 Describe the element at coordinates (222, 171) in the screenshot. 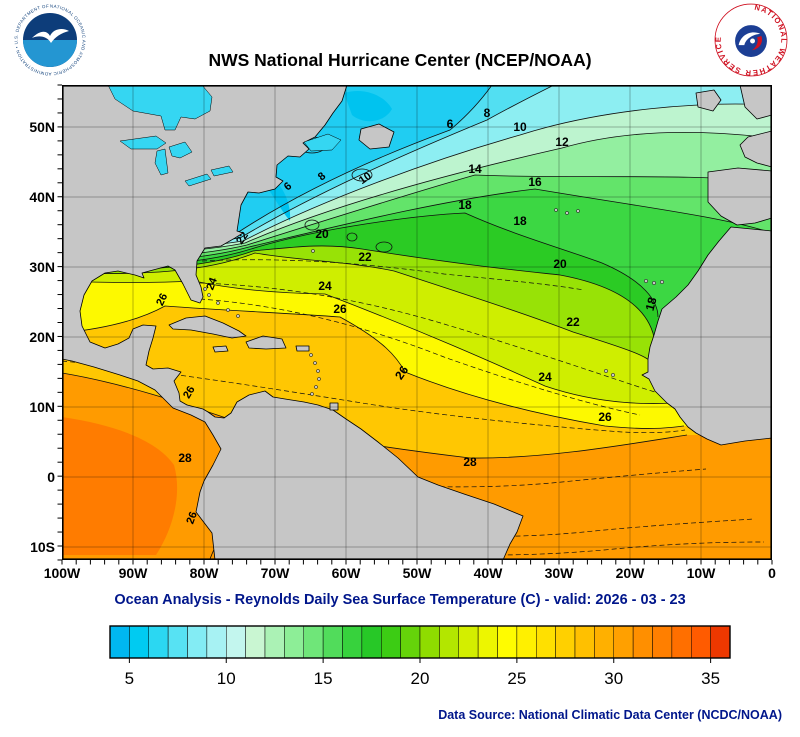

I see `lake-ontario` at that location.